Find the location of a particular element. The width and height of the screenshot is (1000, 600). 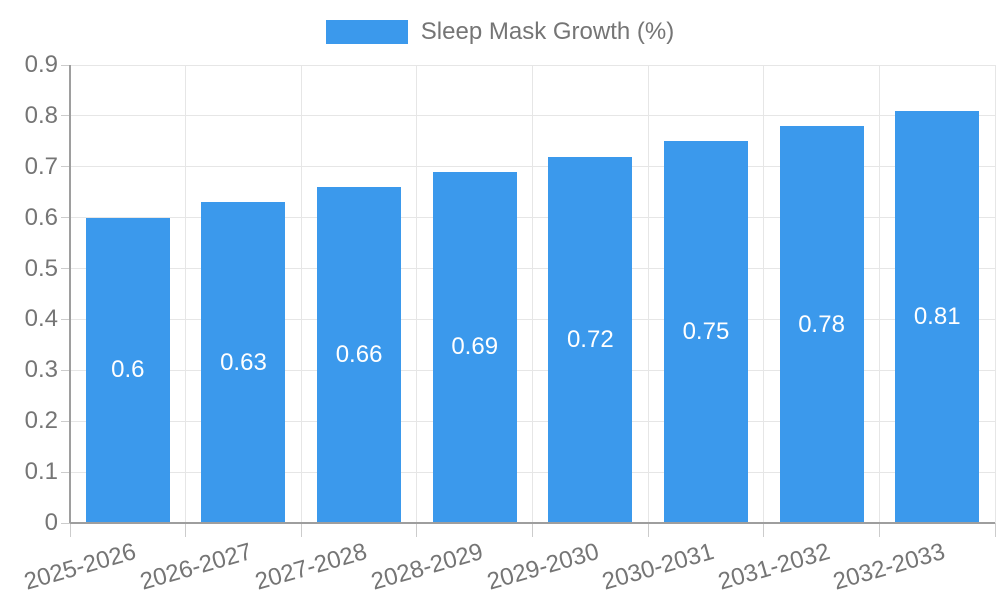

x-axis-tick-label: 2026-2027 is located at coordinates (195, 567).